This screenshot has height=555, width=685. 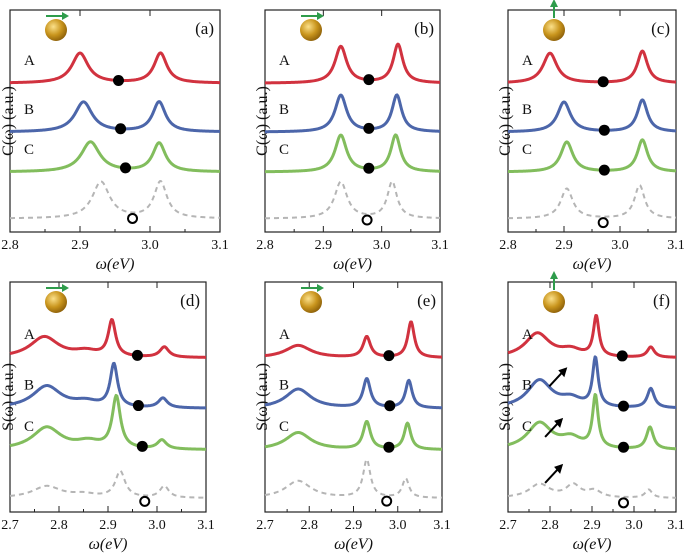 I want to click on panel-label: (e), so click(x=426, y=300).